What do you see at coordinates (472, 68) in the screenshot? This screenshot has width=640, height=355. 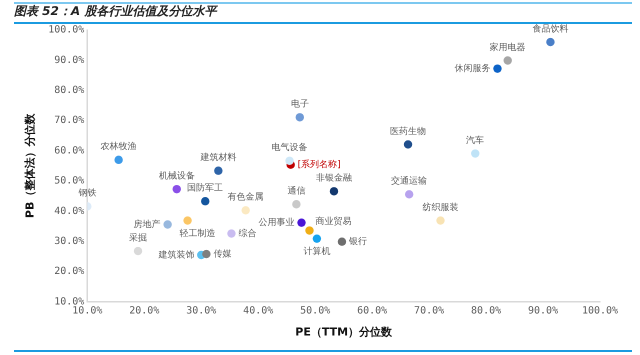 I see `series-label: 休闲服务` at bounding box center [472, 68].